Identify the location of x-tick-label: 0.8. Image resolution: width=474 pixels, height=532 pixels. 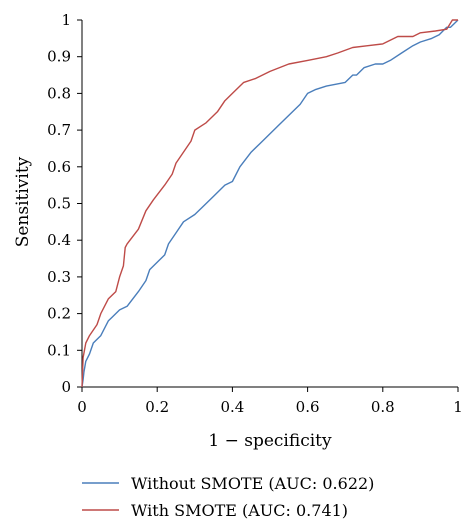
(383, 407).